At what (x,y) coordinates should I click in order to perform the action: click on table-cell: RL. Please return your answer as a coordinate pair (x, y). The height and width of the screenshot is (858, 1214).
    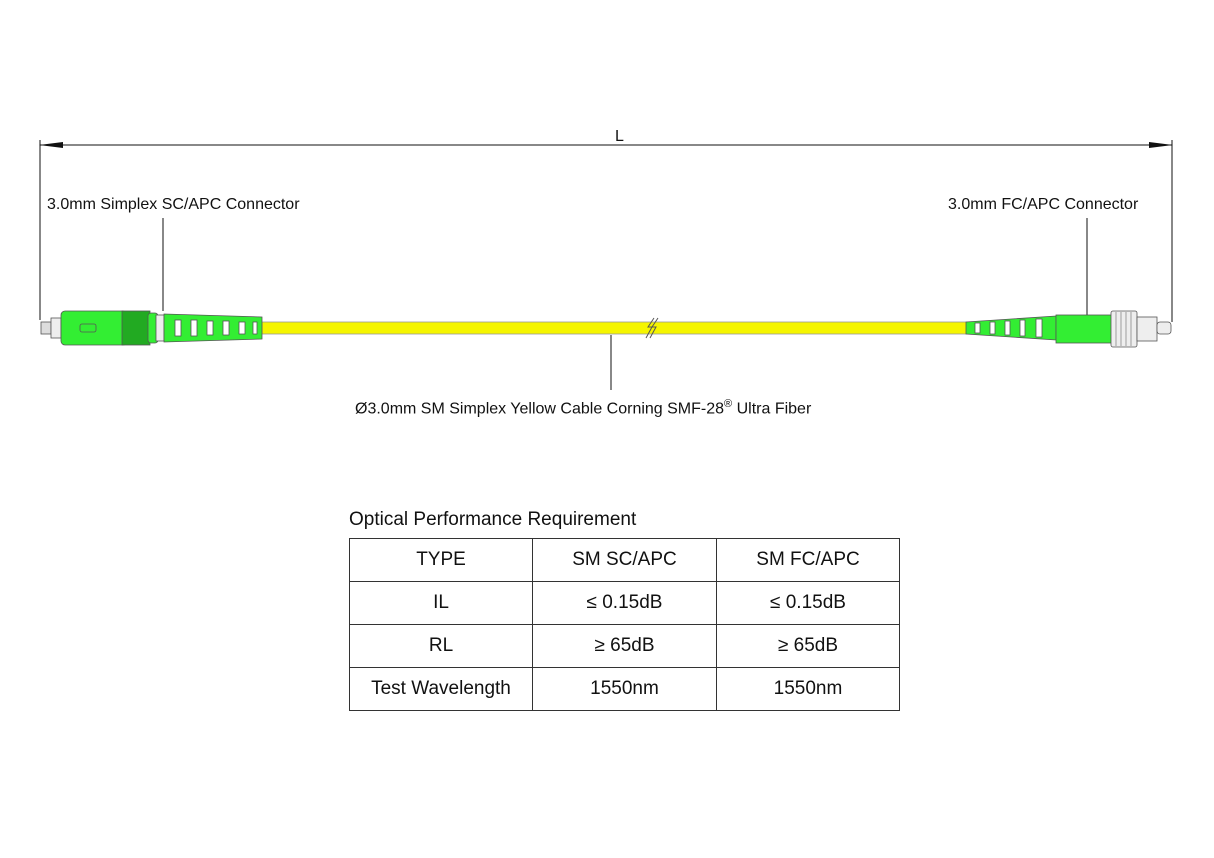
    Looking at the image, I should click on (441, 646).